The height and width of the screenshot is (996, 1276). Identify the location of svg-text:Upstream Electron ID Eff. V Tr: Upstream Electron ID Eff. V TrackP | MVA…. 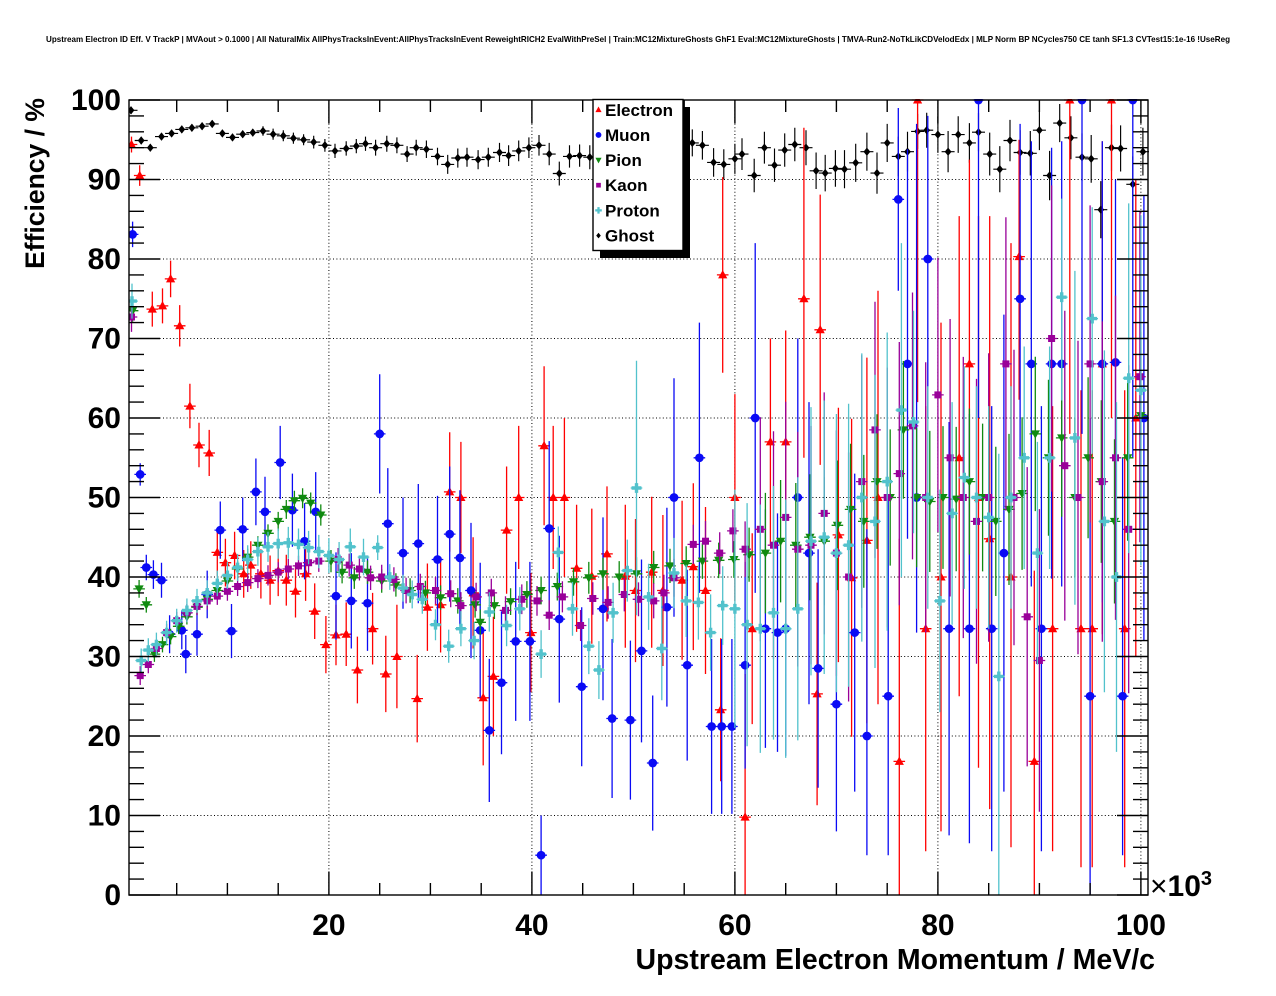
(638, 39).